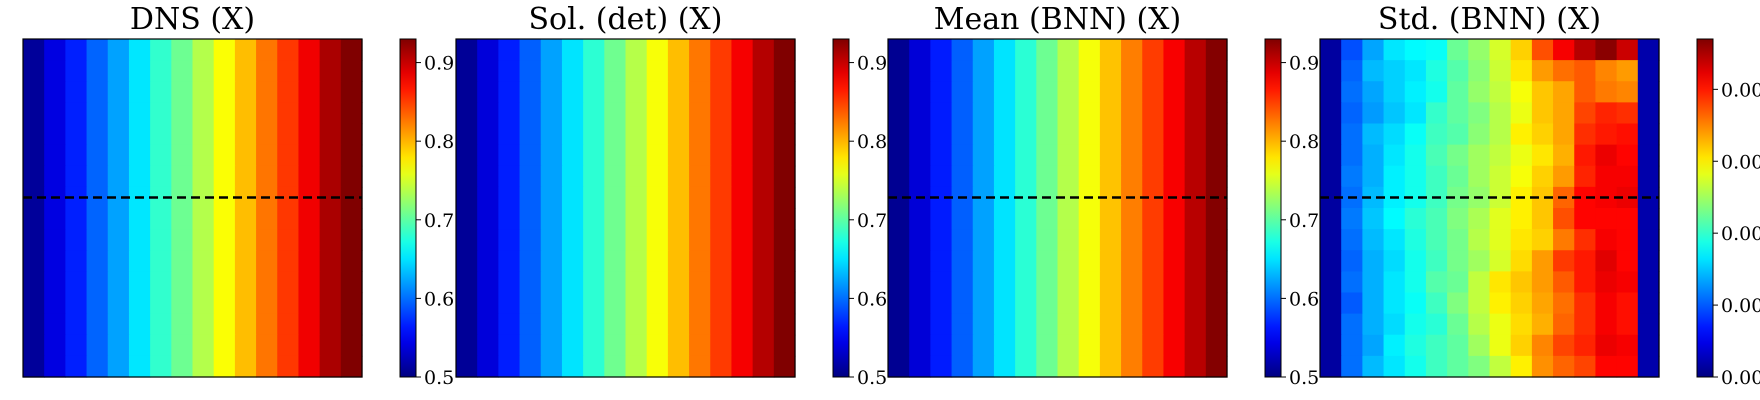 Image resolution: width=1760 pixels, height=400 pixels. I want to click on colorbar-tick-label: 0.9, so click(1304, 64).